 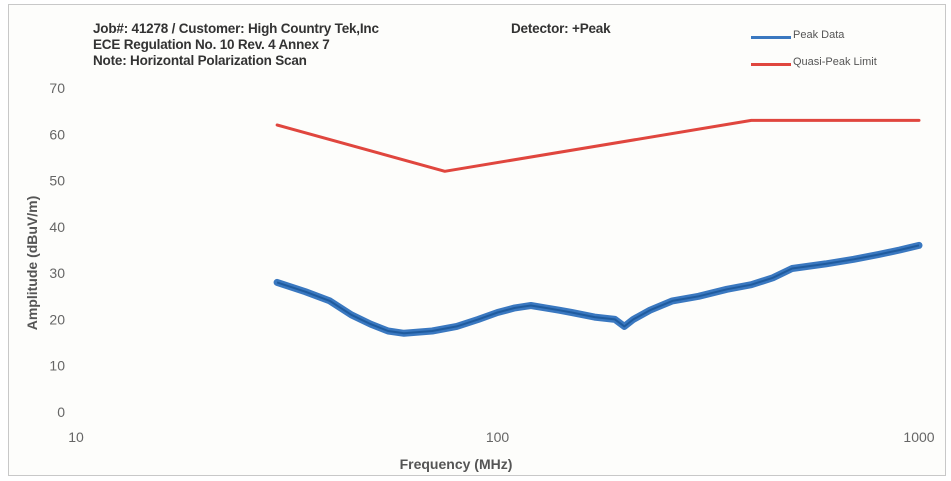 I want to click on y-axis-label: Amplitude (dBuV/m), so click(x=32, y=263).